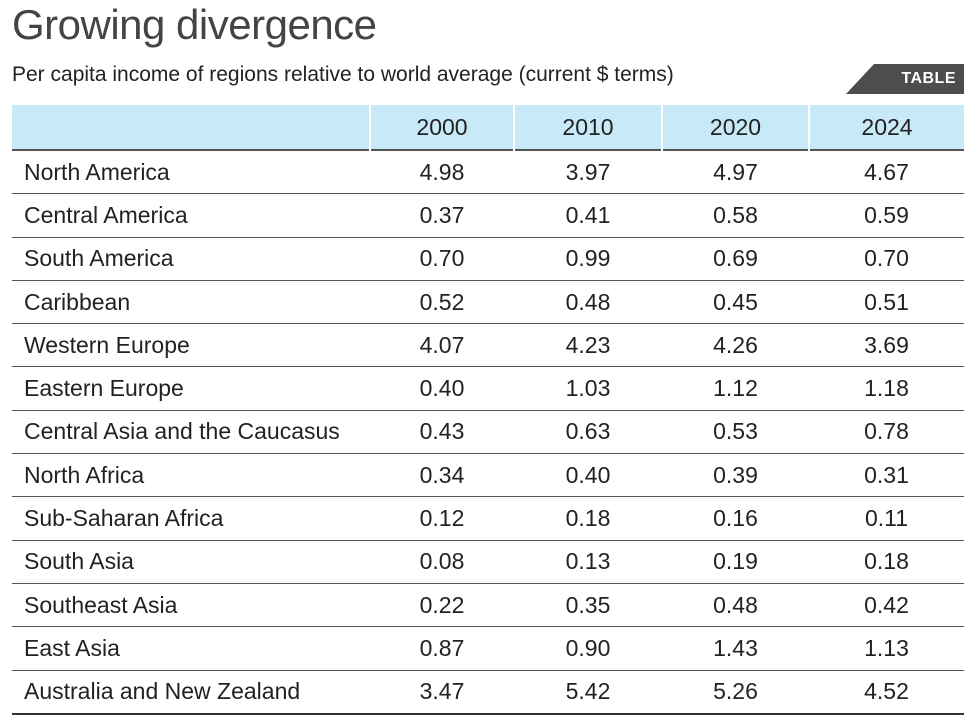  What do you see at coordinates (442, 474) in the screenshot?
I see `value-cell: 0.34` at bounding box center [442, 474].